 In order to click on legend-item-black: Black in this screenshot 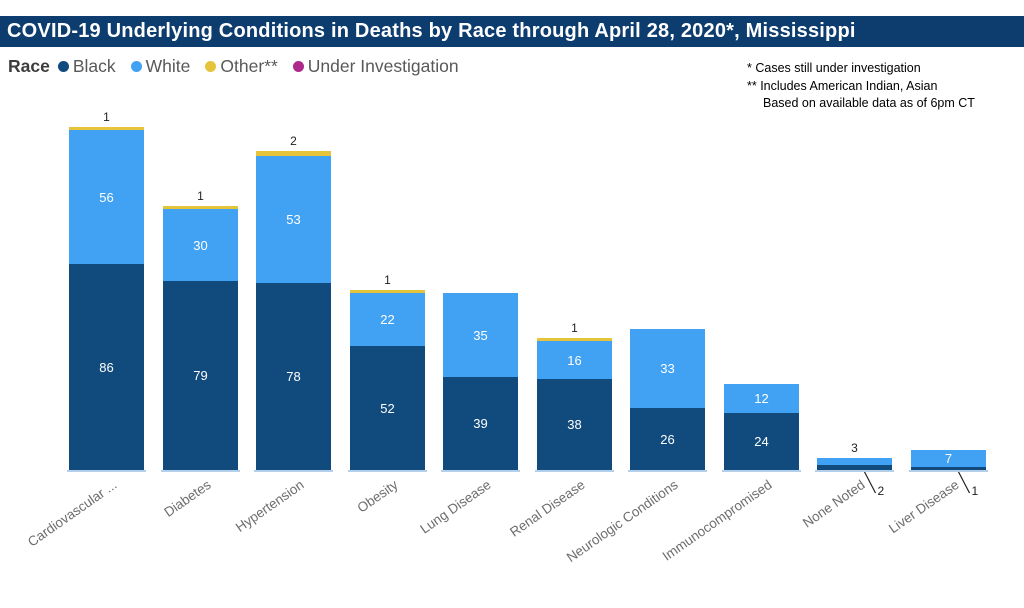, I will do `click(86, 66)`.